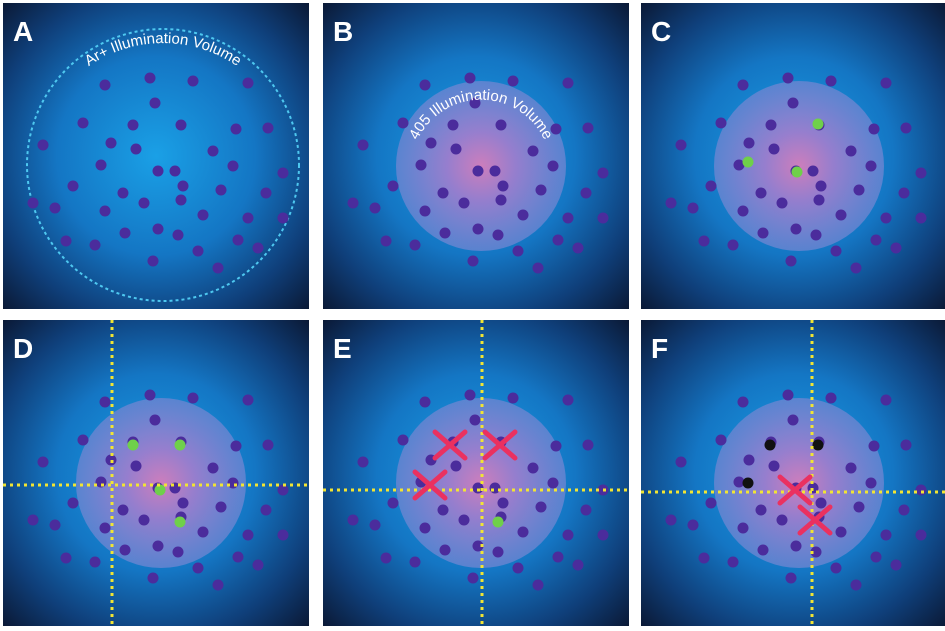 Image resolution: width=945 pixels, height=631 pixels. I want to click on bleached-molecule, so click(748, 483).